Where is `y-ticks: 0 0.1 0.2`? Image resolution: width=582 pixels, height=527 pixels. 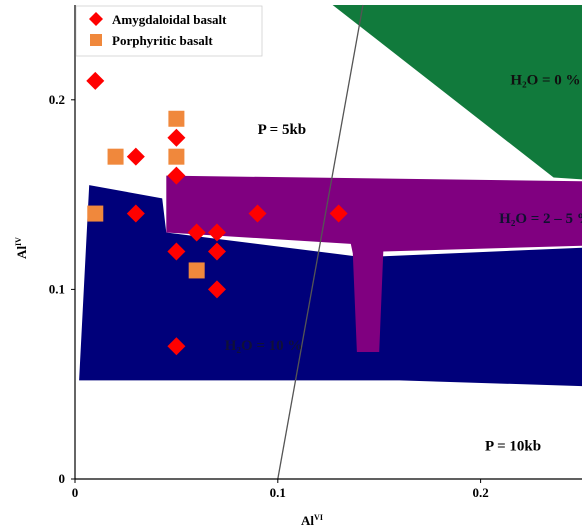
y-ticks: 0 0.1 0.2 is located at coordinates (62, 289).